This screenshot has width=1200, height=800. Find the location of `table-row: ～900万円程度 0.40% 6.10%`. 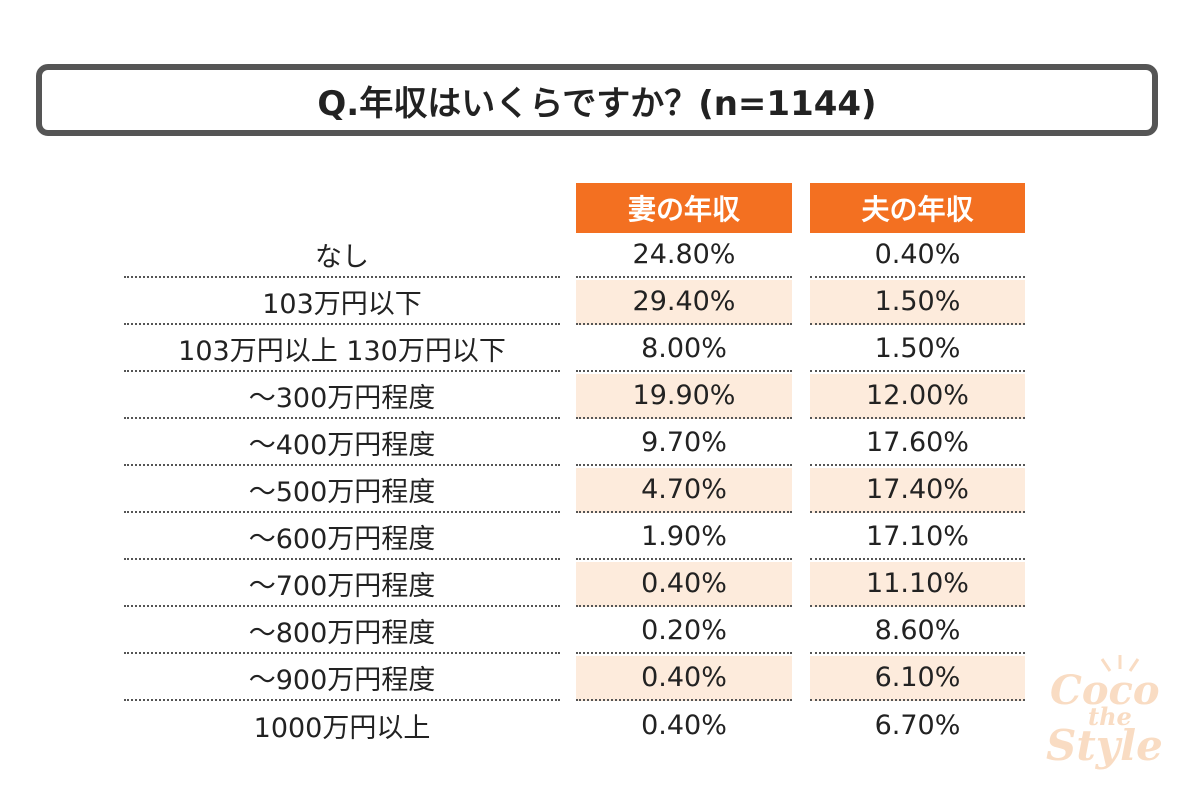

table-row: ～900万円程度 0.40% 6.10% is located at coordinates (600, 679).